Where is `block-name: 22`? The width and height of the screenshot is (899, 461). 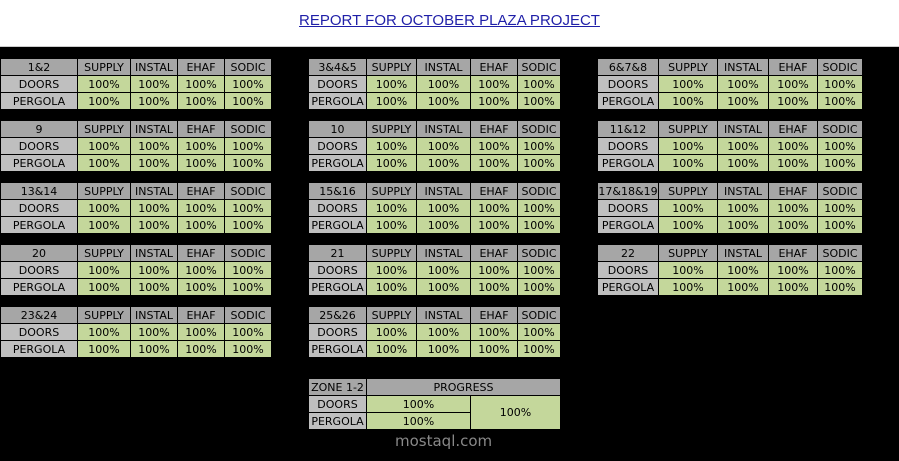 block-name: 22 is located at coordinates (628, 253).